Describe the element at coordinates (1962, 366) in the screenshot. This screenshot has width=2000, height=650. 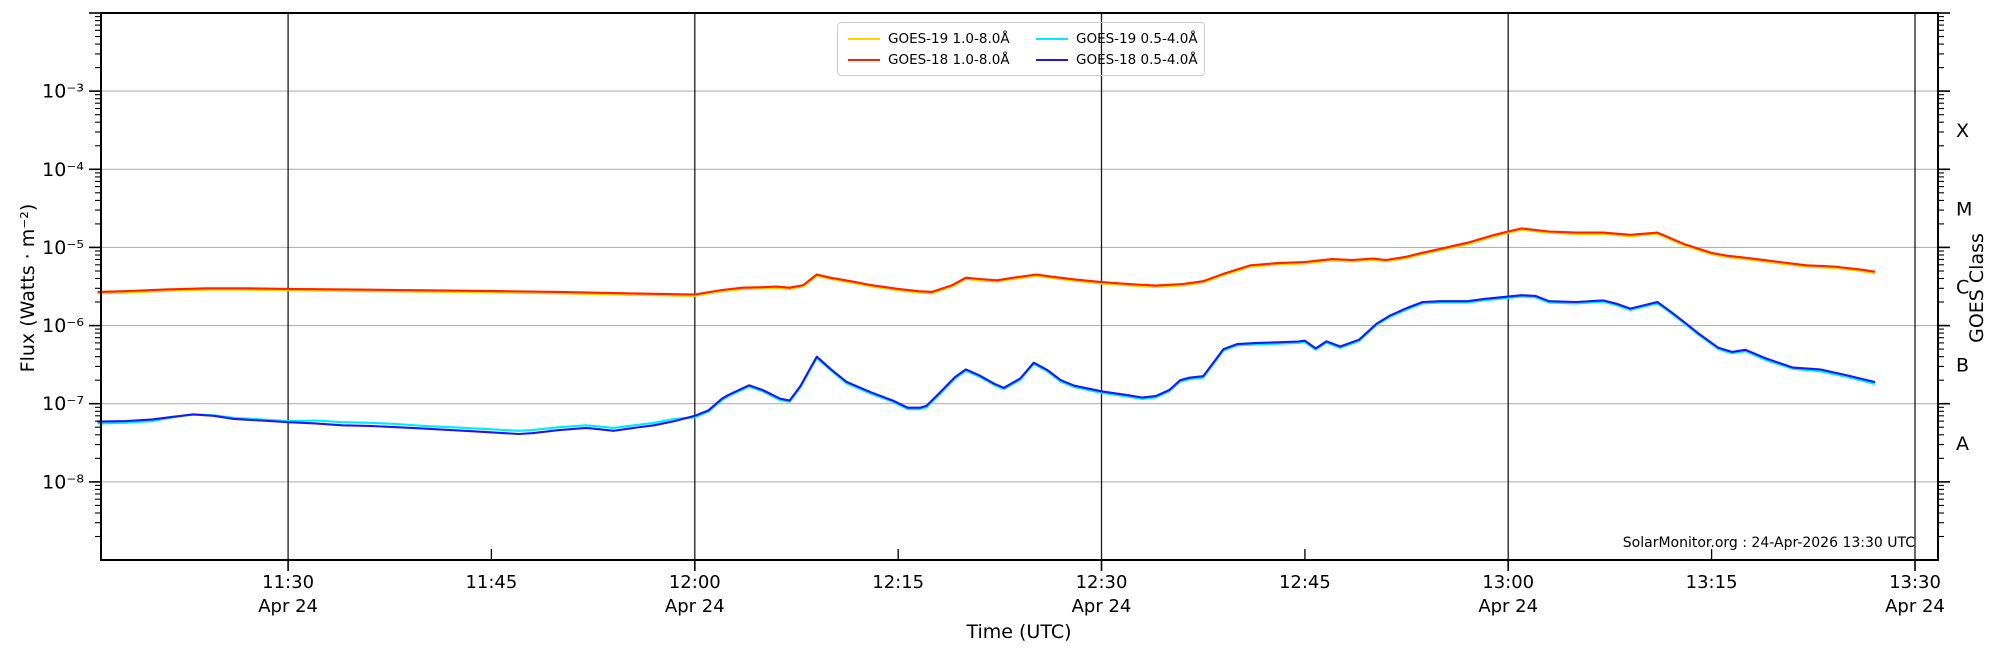
I see `goes-class-label: B` at that location.